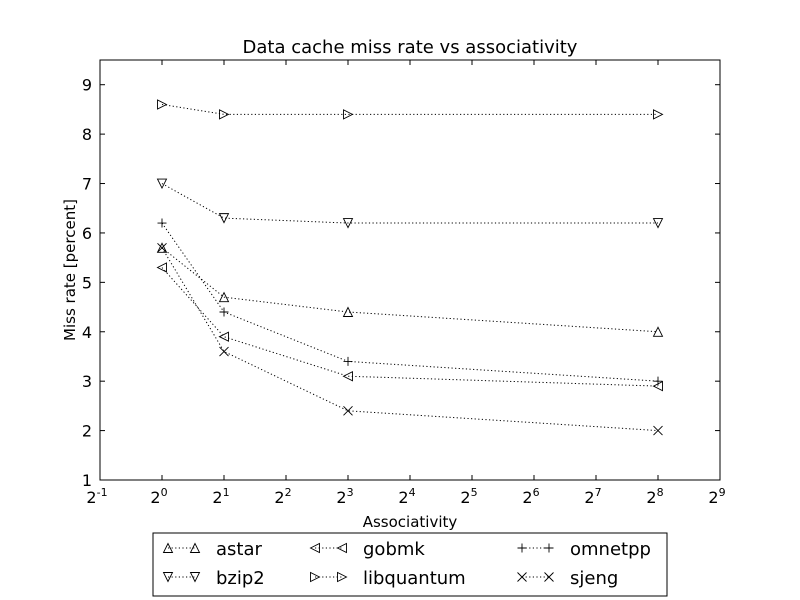 This screenshot has width=800, height=600. Describe the element at coordinates (240, 578) in the screenshot. I see `legend-label: bzip2` at that location.